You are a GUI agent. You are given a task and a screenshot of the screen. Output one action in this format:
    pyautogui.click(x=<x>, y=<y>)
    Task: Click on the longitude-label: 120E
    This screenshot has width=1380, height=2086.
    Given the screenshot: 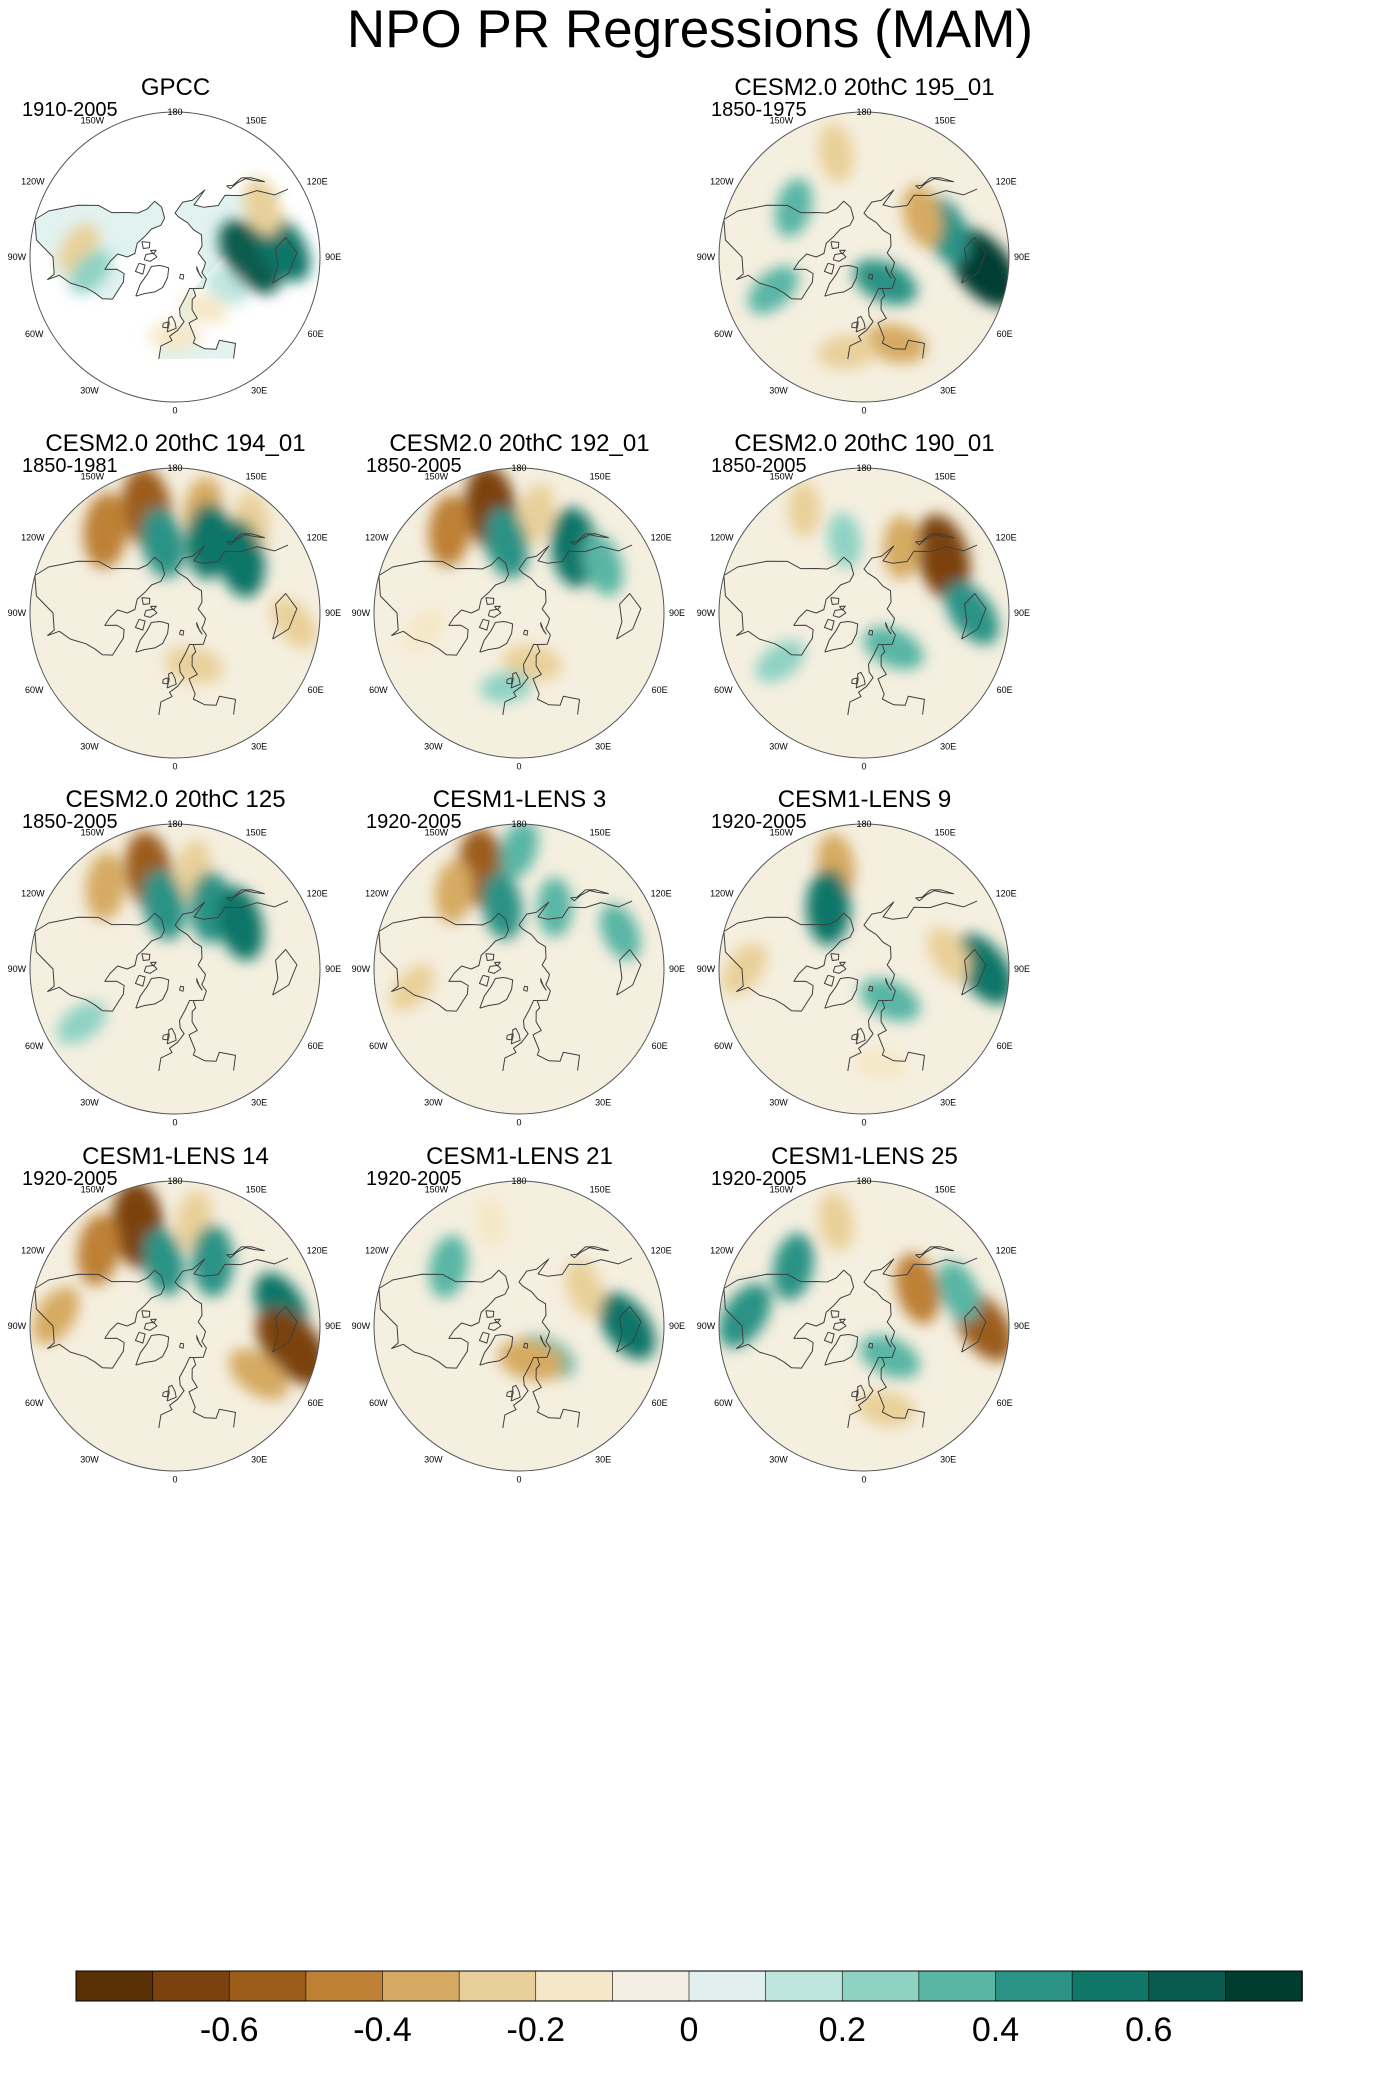 What is the action you would take?
    pyautogui.click(x=317, y=538)
    